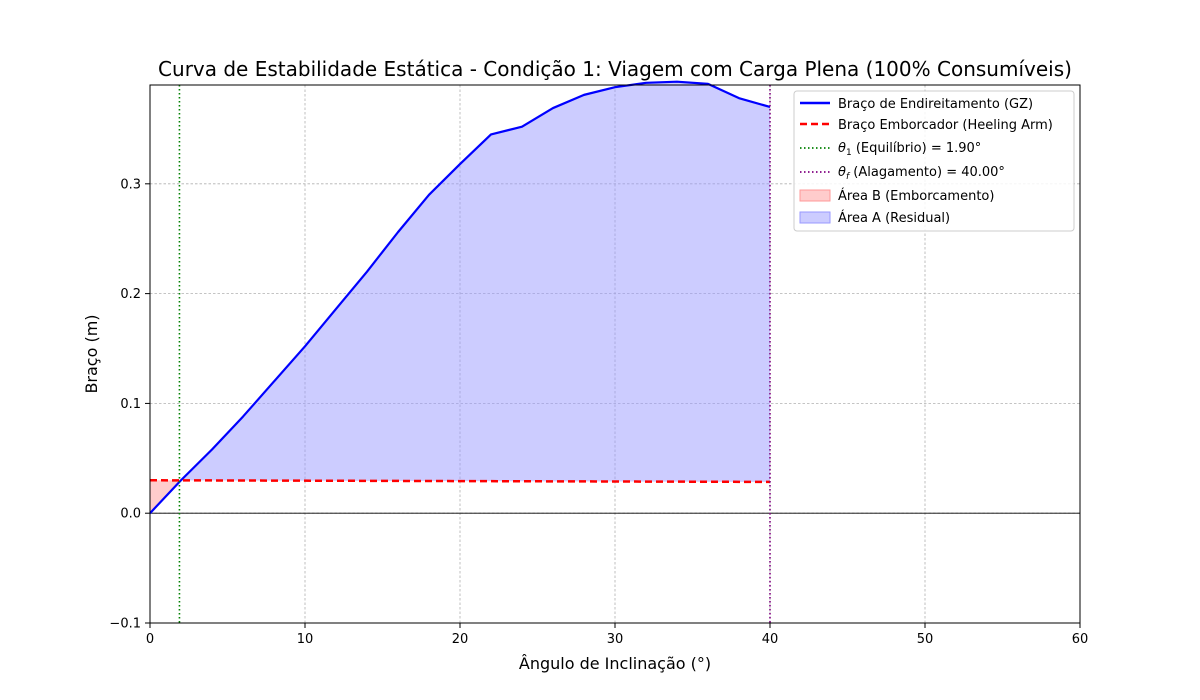  Describe the element at coordinates (130, 184) in the screenshot. I see `y-tick-label: 0.3` at that location.